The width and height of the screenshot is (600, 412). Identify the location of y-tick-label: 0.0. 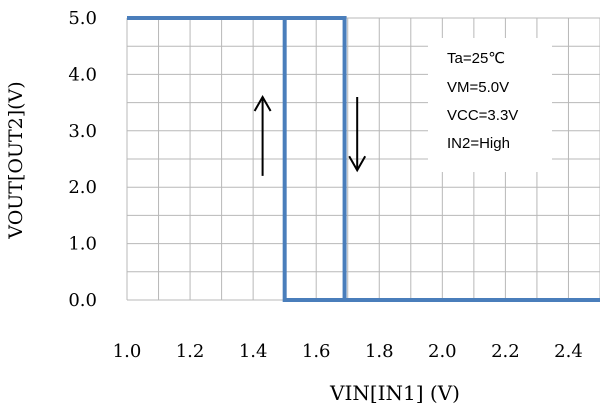
(82, 300).